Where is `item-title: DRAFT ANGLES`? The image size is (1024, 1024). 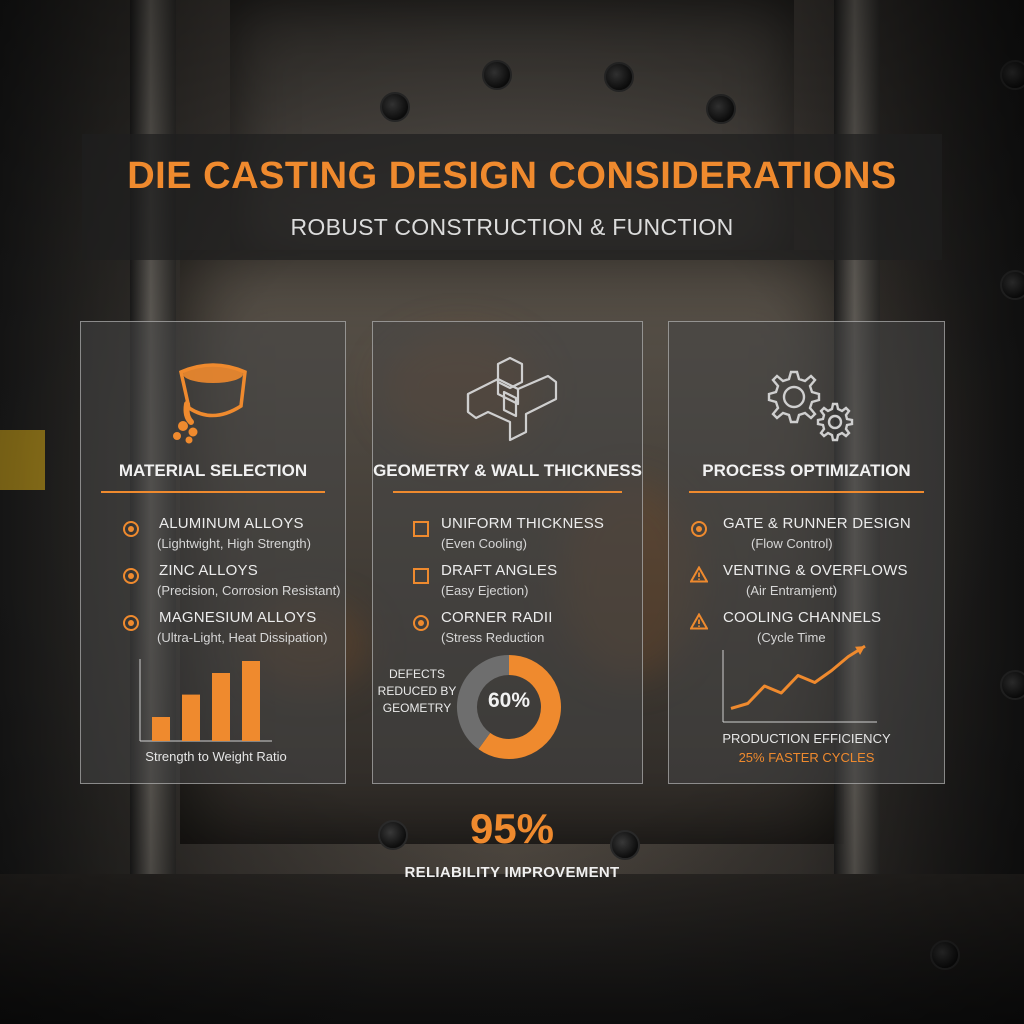 item-title: DRAFT ANGLES is located at coordinates (499, 570).